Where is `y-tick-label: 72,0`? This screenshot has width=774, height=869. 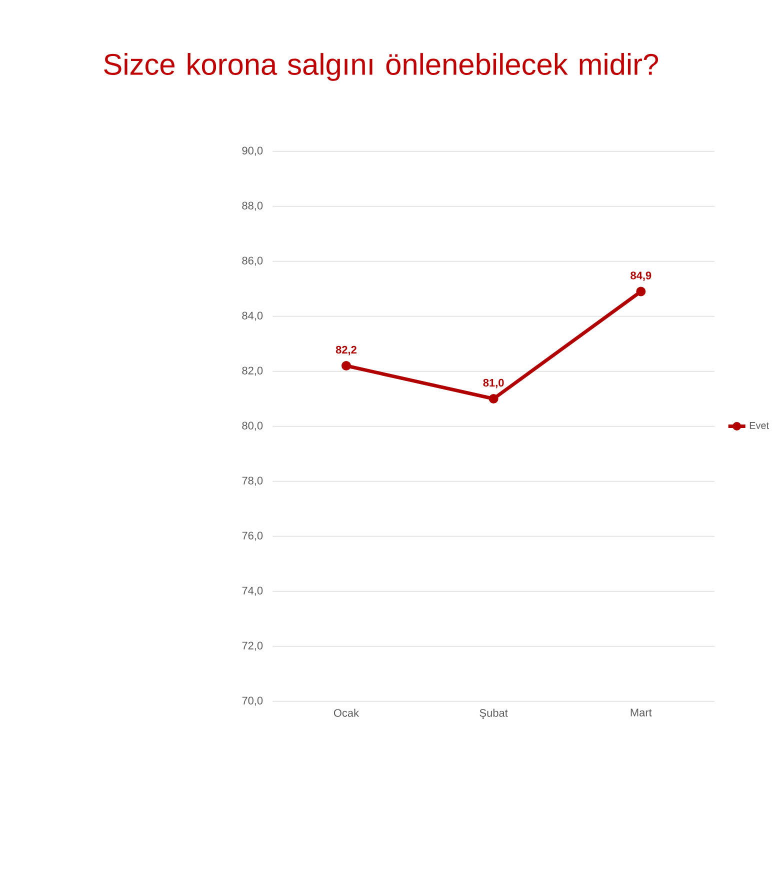 y-tick-label: 72,0 is located at coordinates (252, 646).